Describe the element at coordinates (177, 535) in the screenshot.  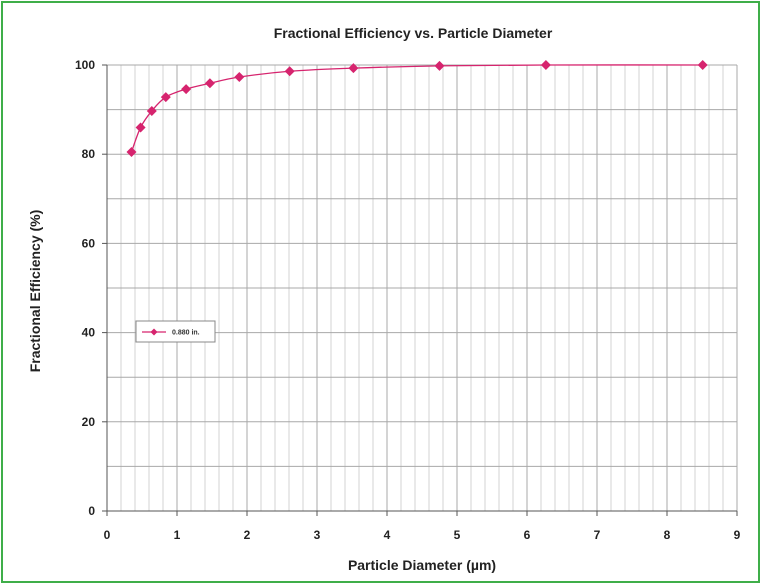
I see `x-tick-label: 1` at that location.